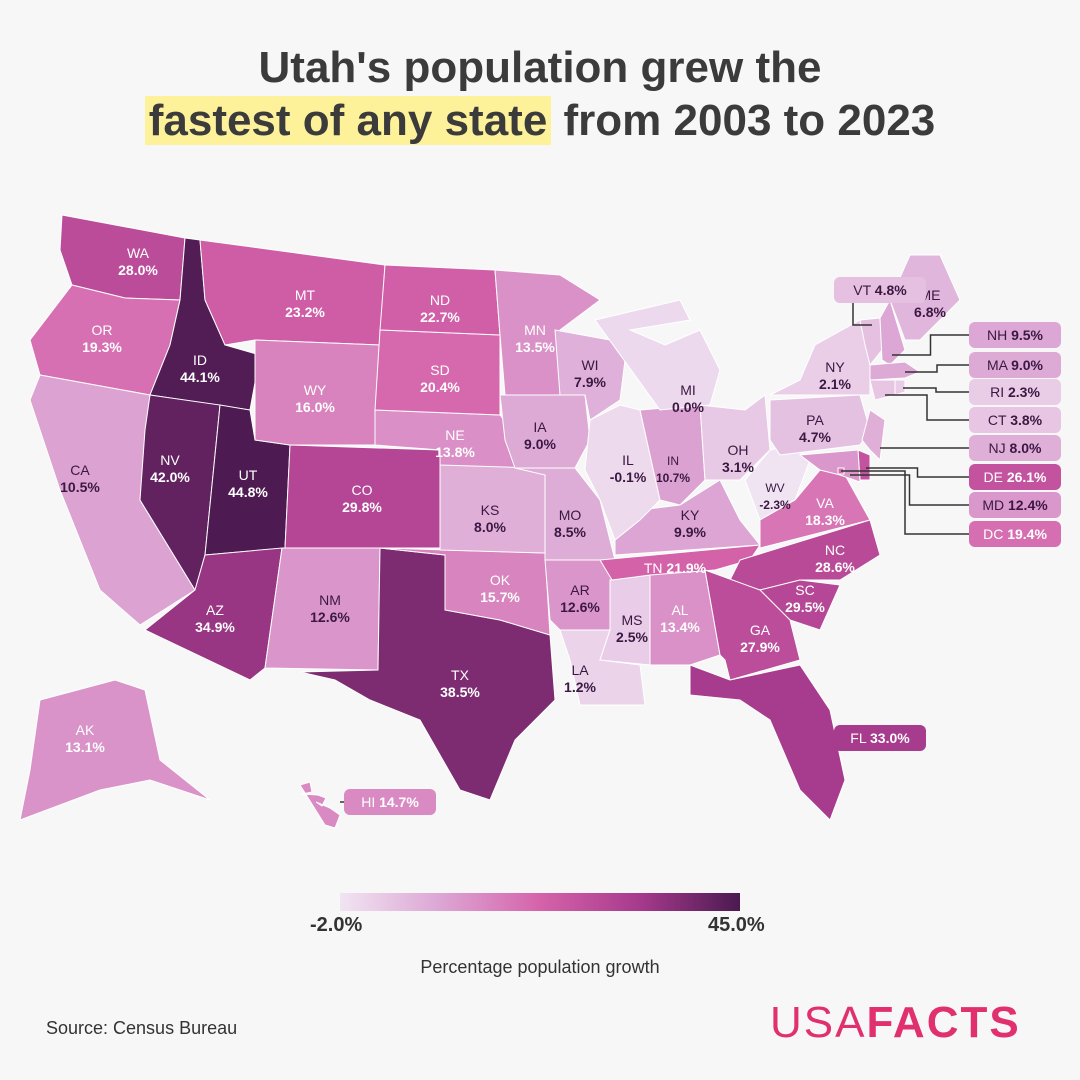 This screenshot has height=1080, width=1080. Describe the element at coordinates (738, 450) in the screenshot. I see `state-code-oh: OH` at that location.